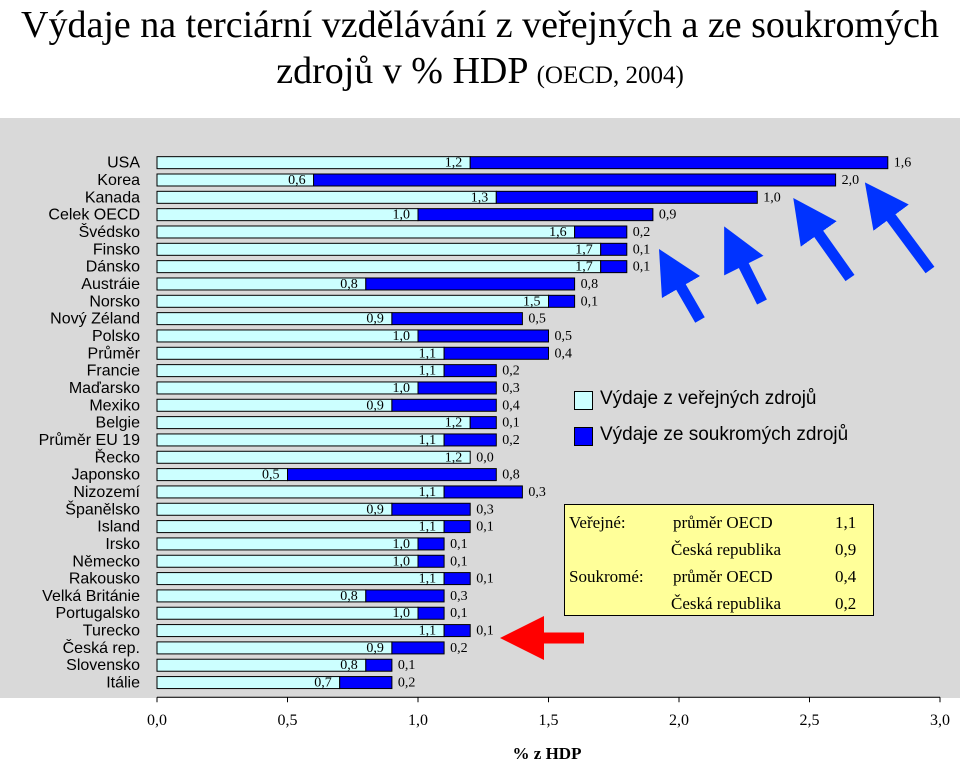 This screenshot has height=781, width=960. Describe the element at coordinates (123, 163) in the screenshot. I see `category-label: USA` at that location.